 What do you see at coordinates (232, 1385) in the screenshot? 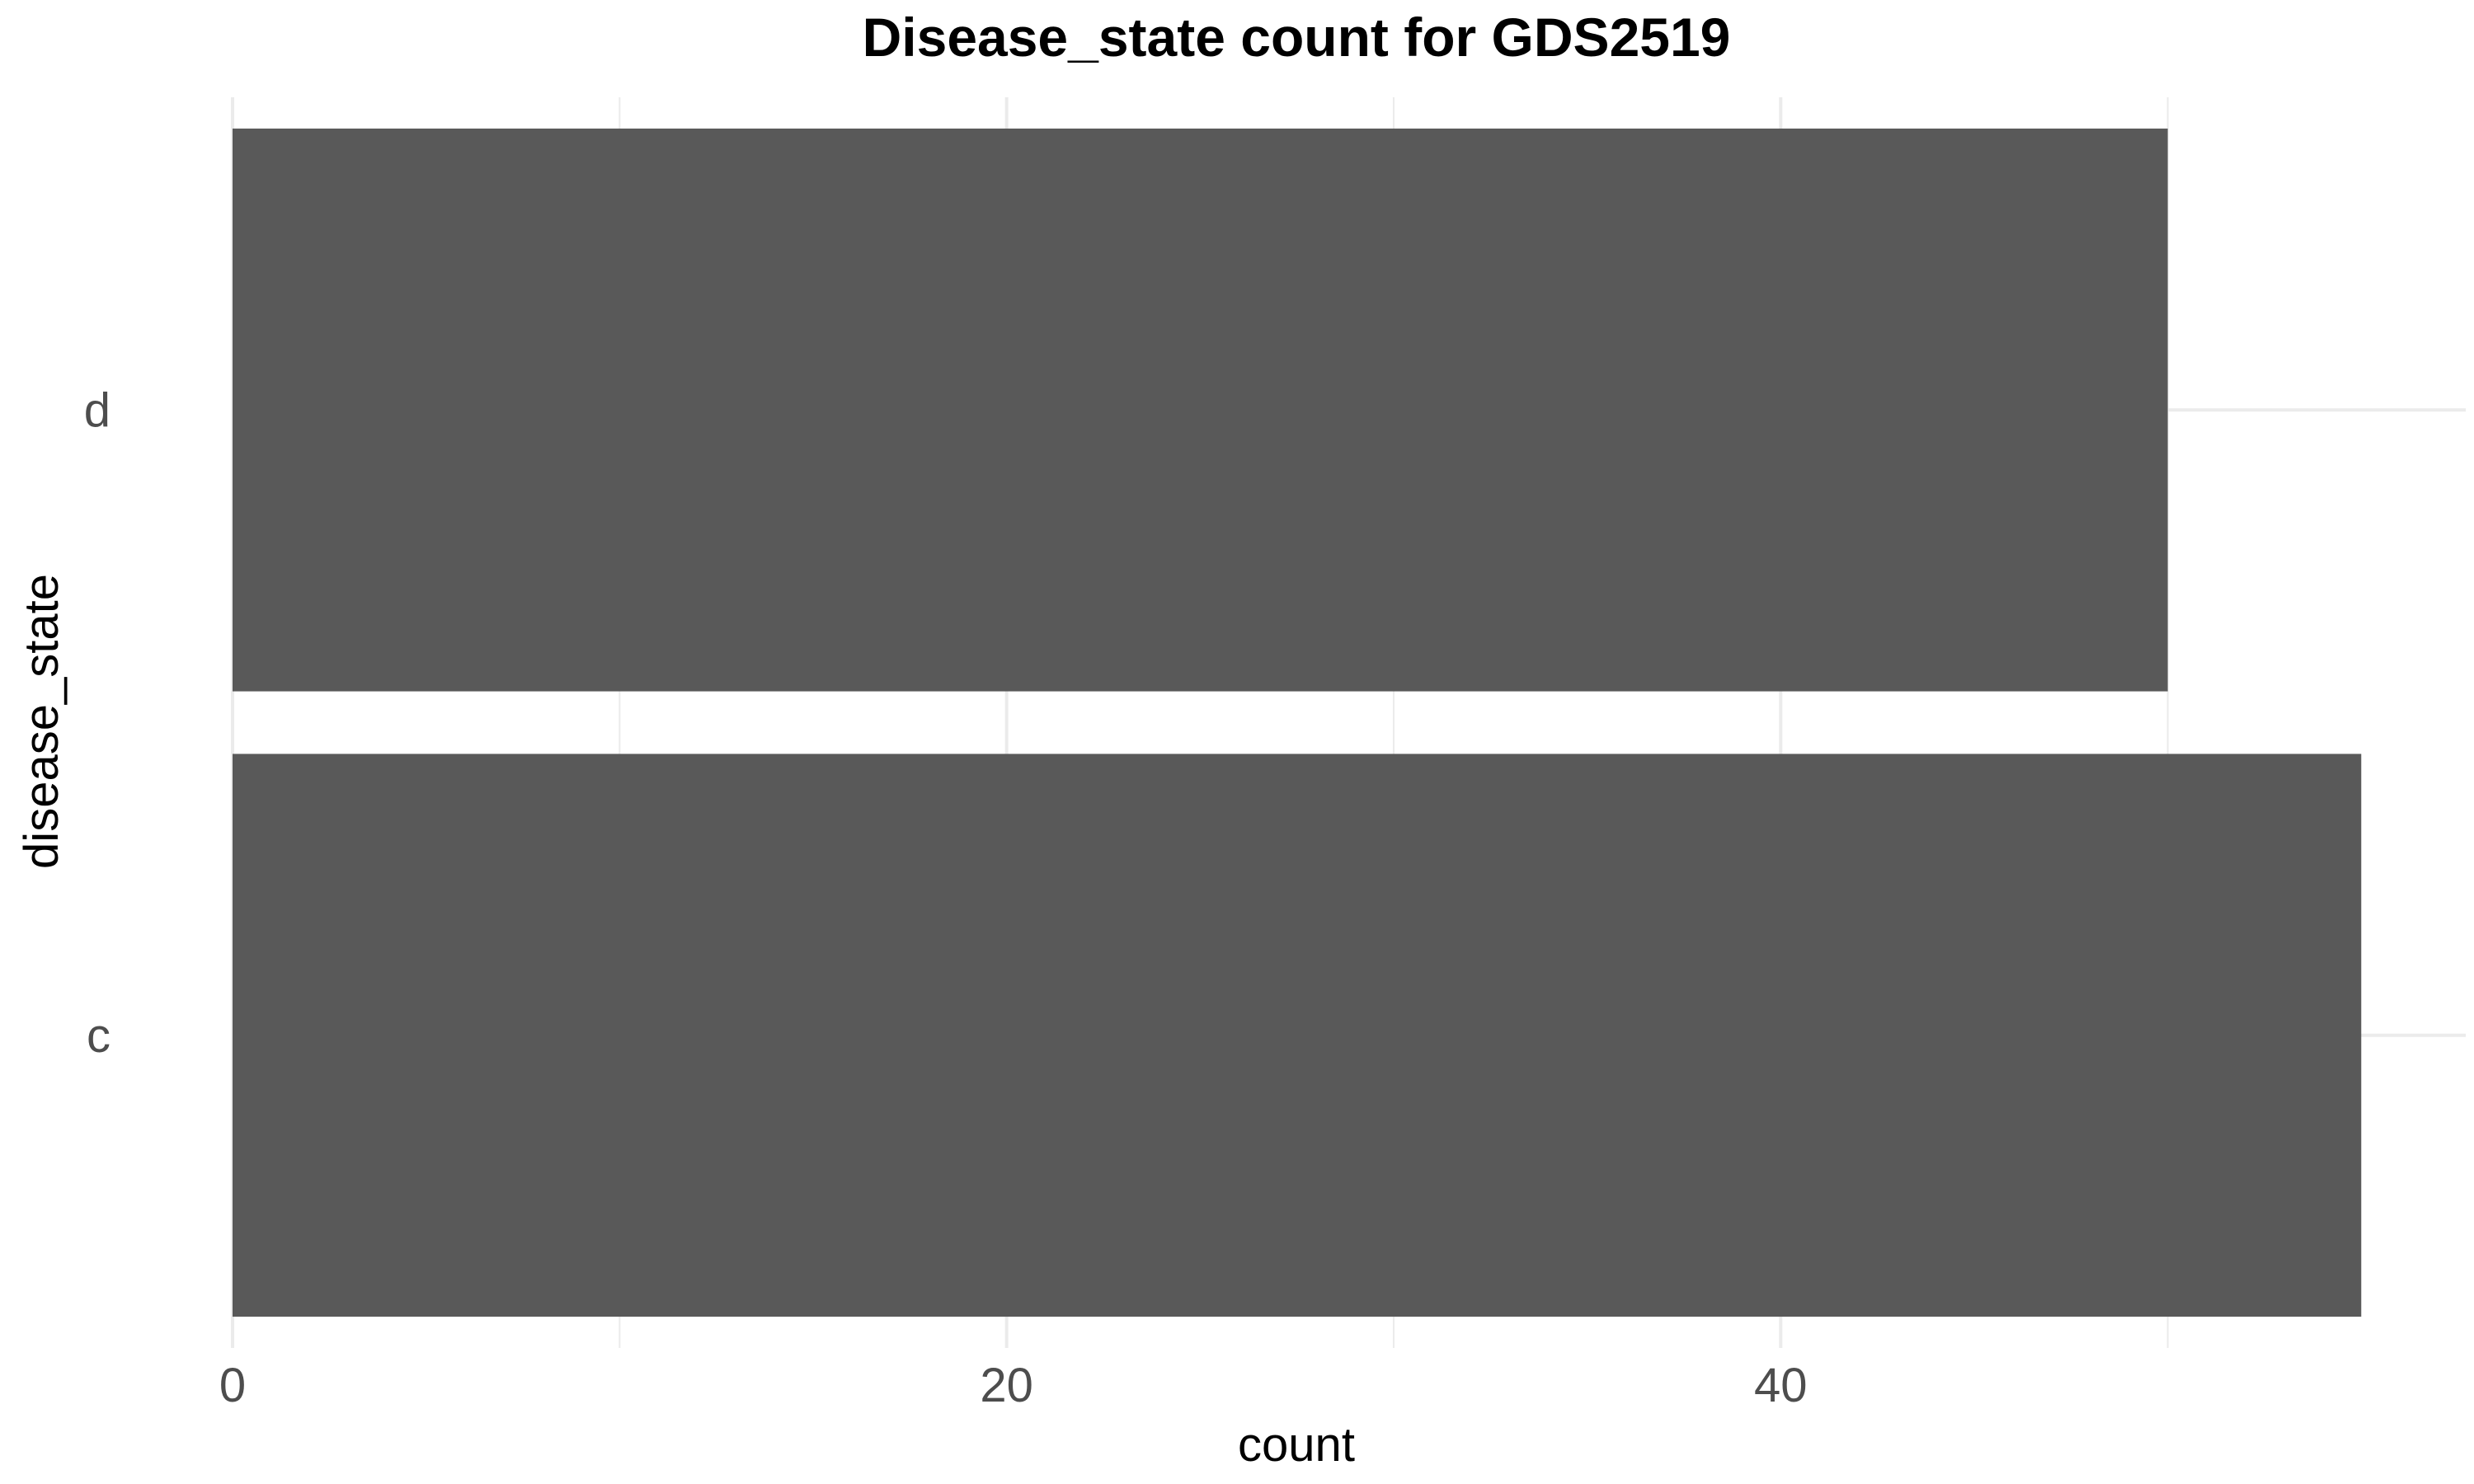
I see `x-tick-label: 0` at bounding box center [232, 1385].